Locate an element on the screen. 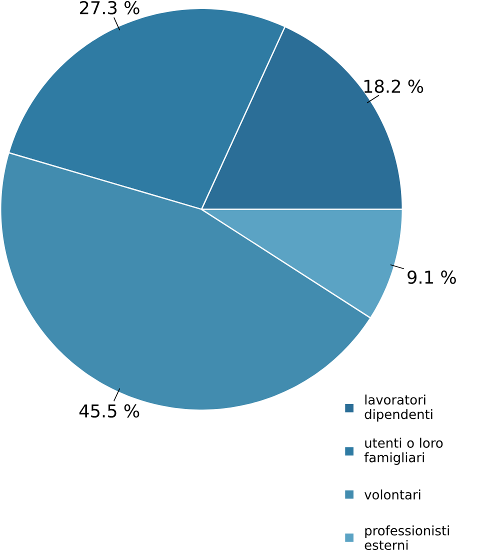  data-label: 45.5 % is located at coordinates (110, 411).